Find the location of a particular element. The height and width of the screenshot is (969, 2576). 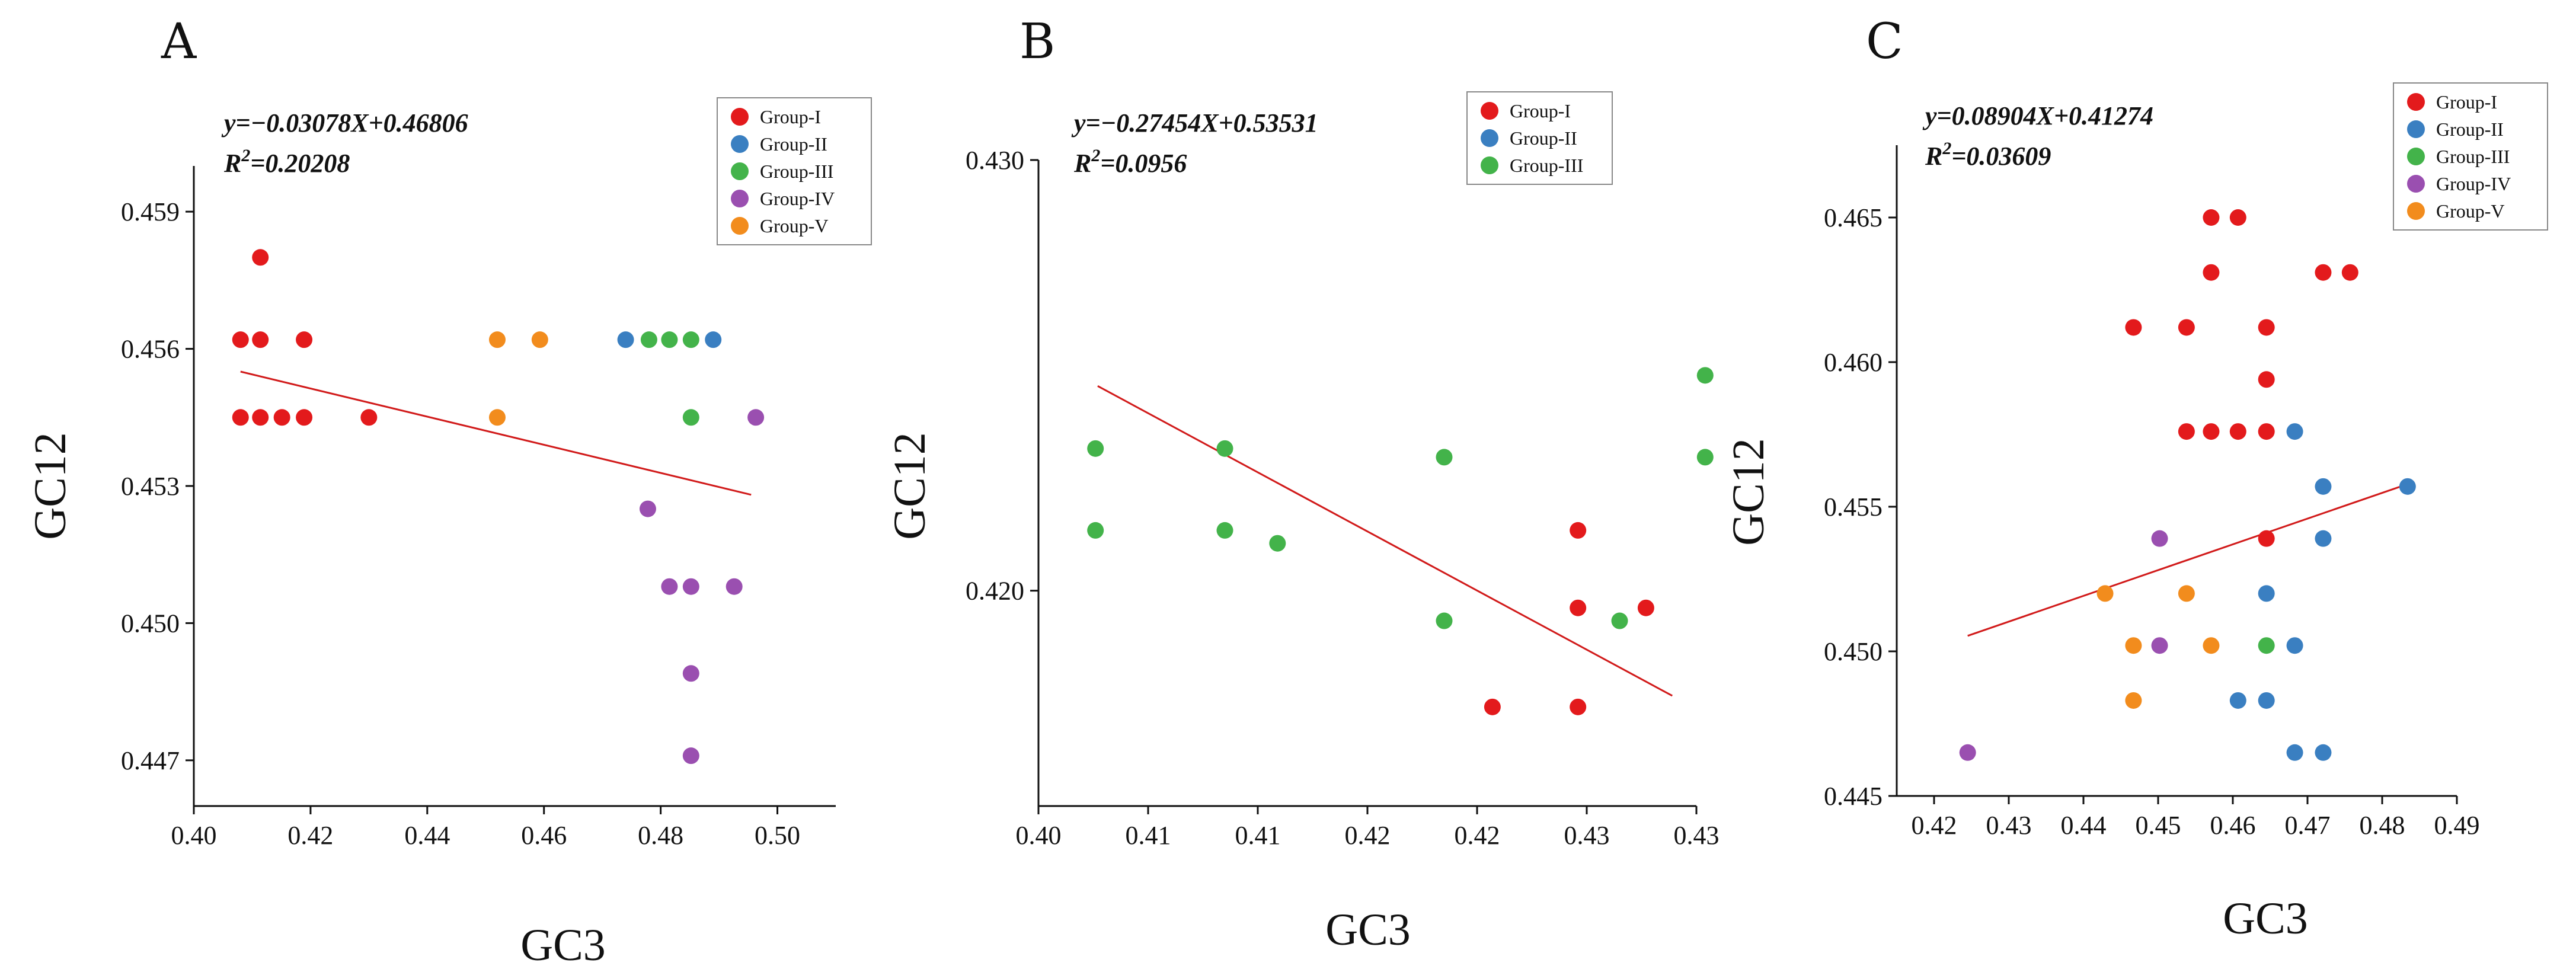

legend-label: Group-IV is located at coordinates (2473, 183).